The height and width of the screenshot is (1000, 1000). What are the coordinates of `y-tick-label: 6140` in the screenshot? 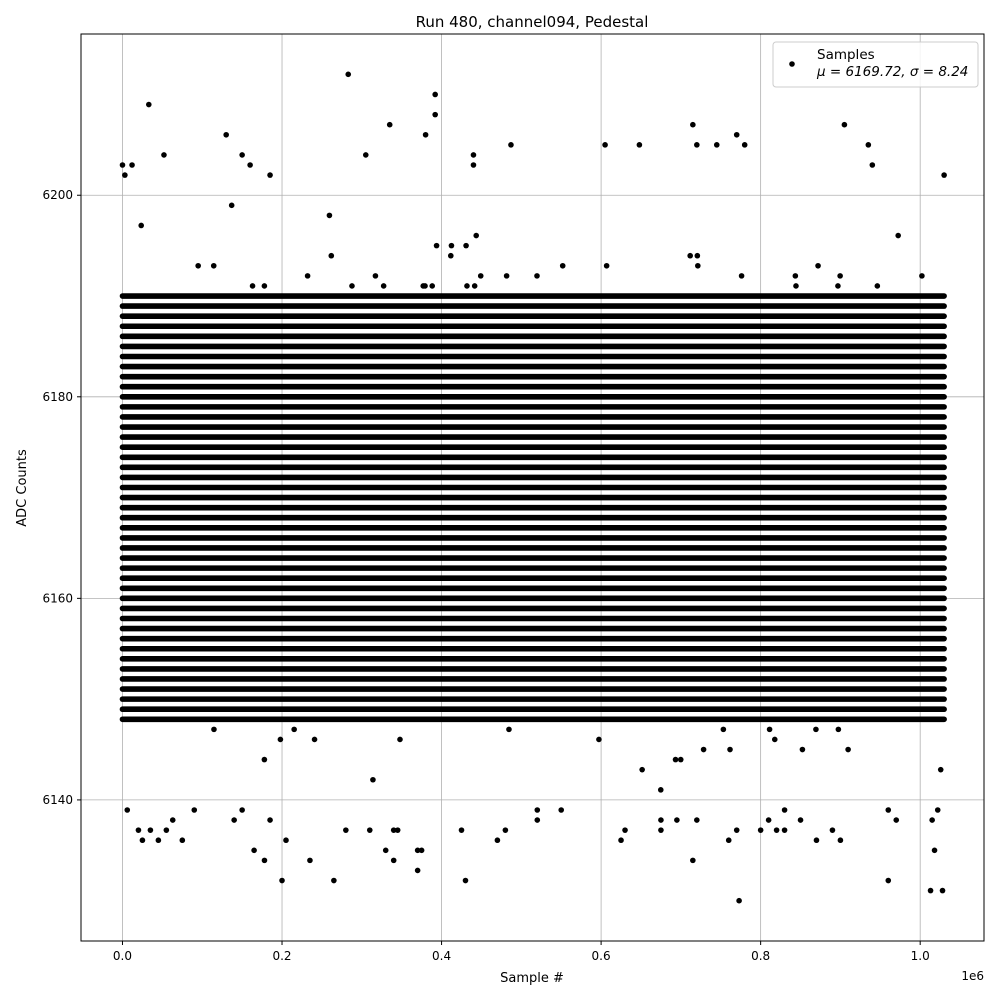 It's located at (57, 800).